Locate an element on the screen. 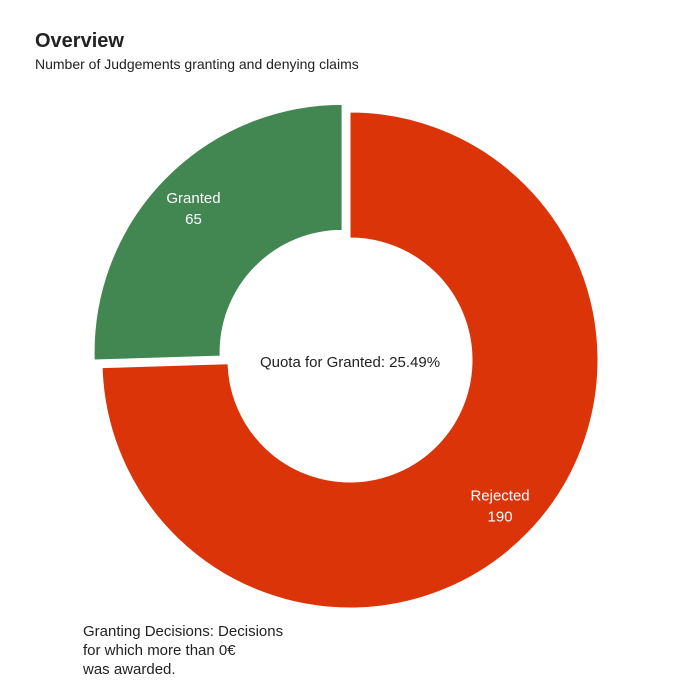  slice-granted is located at coordinates (218, 232).